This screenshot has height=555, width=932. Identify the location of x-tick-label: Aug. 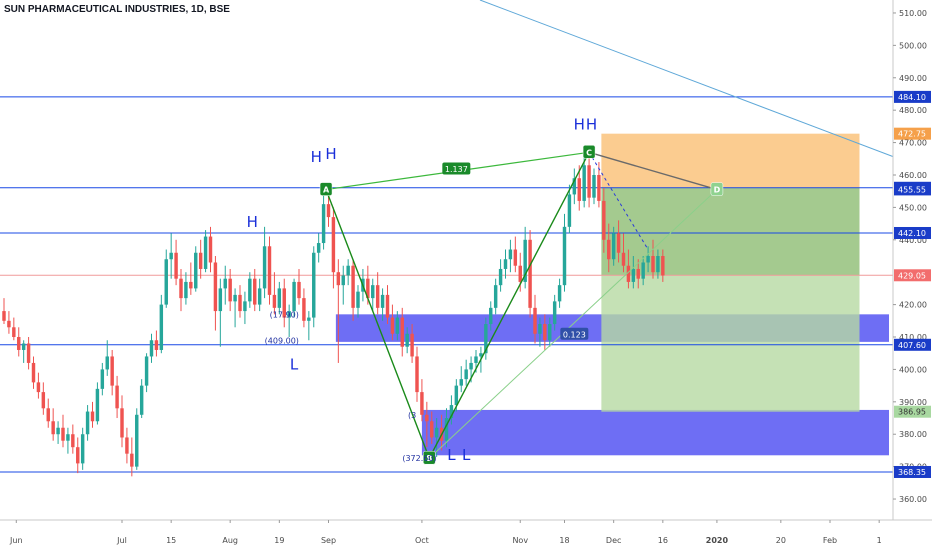
(230, 540).